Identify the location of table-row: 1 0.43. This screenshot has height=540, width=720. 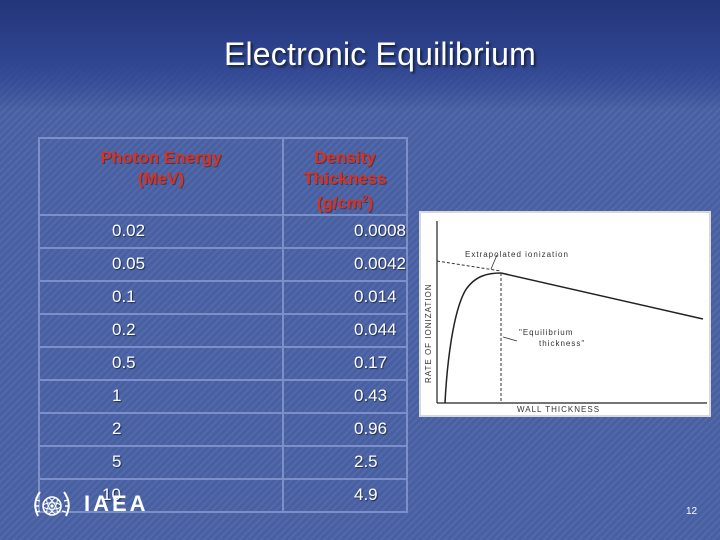
(223, 396).